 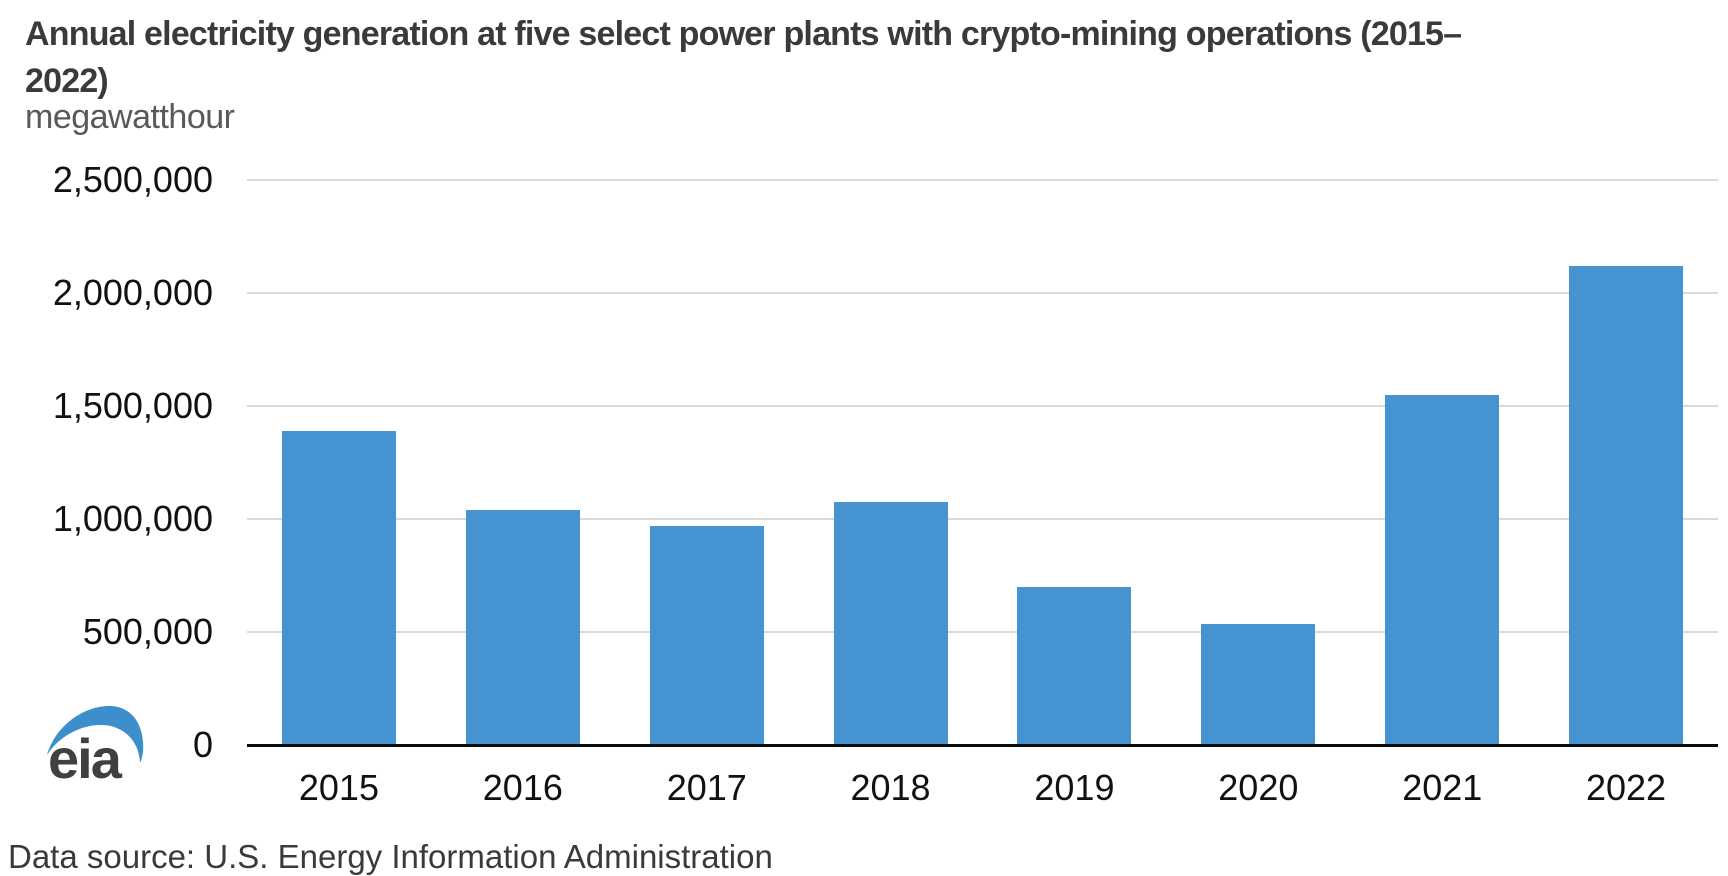 What do you see at coordinates (1626, 787) in the screenshot?
I see `x-axis-label-2022: 2022` at bounding box center [1626, 787].